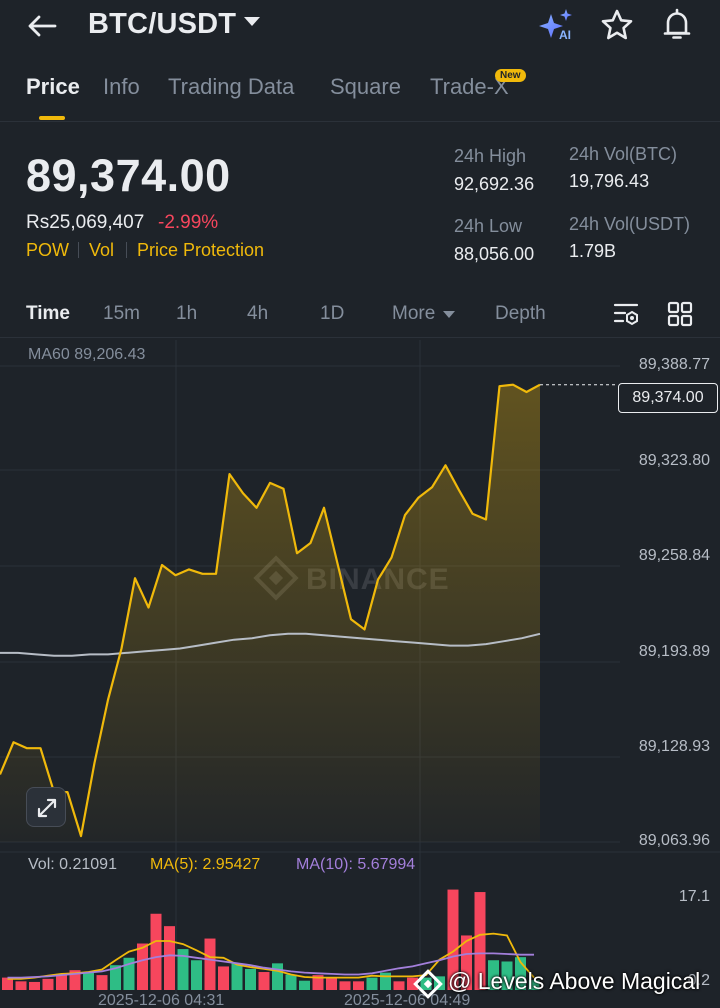 This screenshot has height=1008, width=720. I want to click on volume-axis-min: 0.2, so click(698, 980).